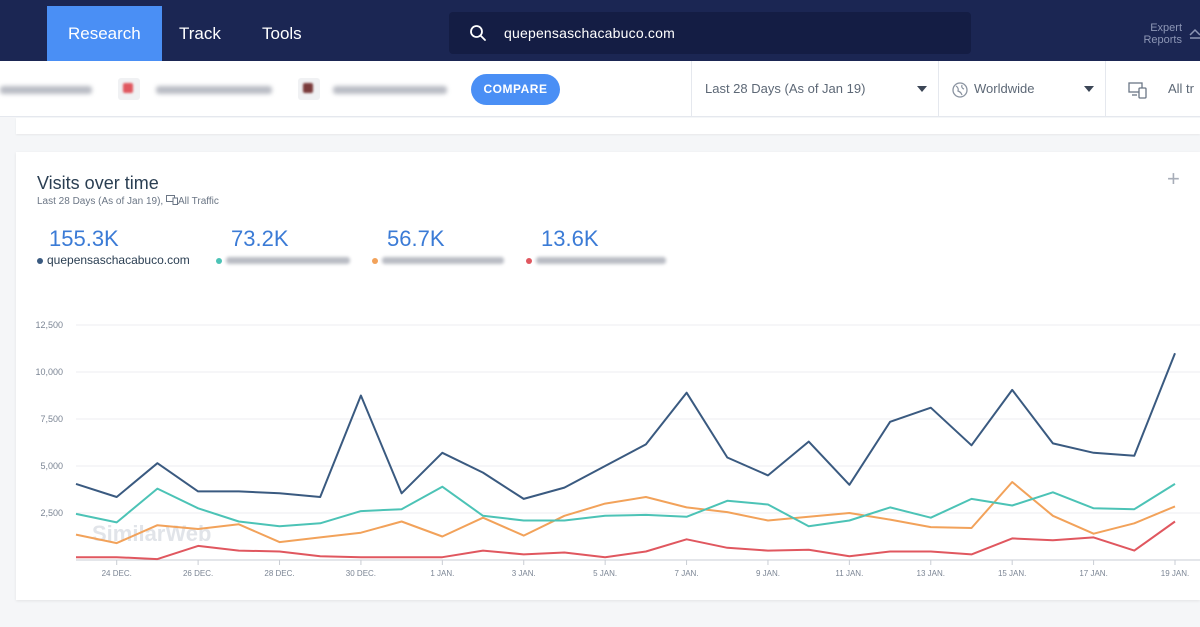 This screenshot has height=627, width=1200. Describe the element at coordinates (768, 573) in the screenshot. I see `x-tick-label: 9 JAN.` at that location.